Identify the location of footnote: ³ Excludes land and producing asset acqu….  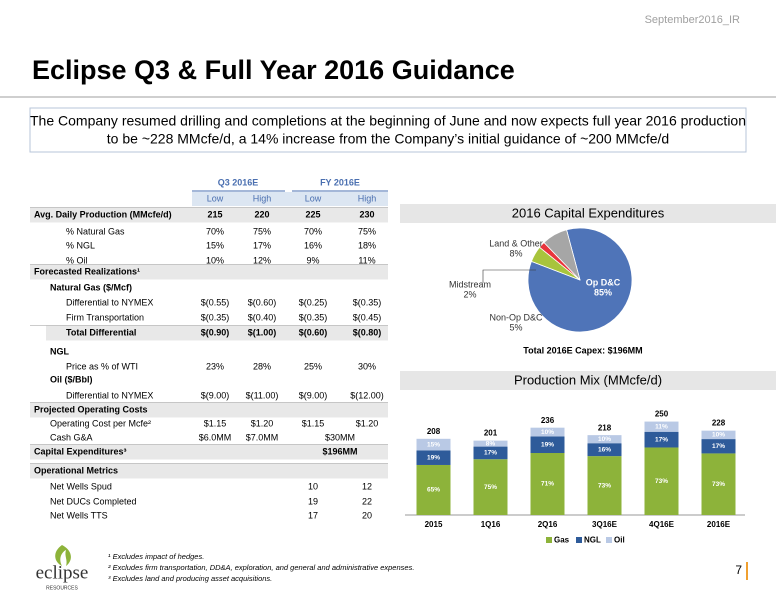
(190, 578).